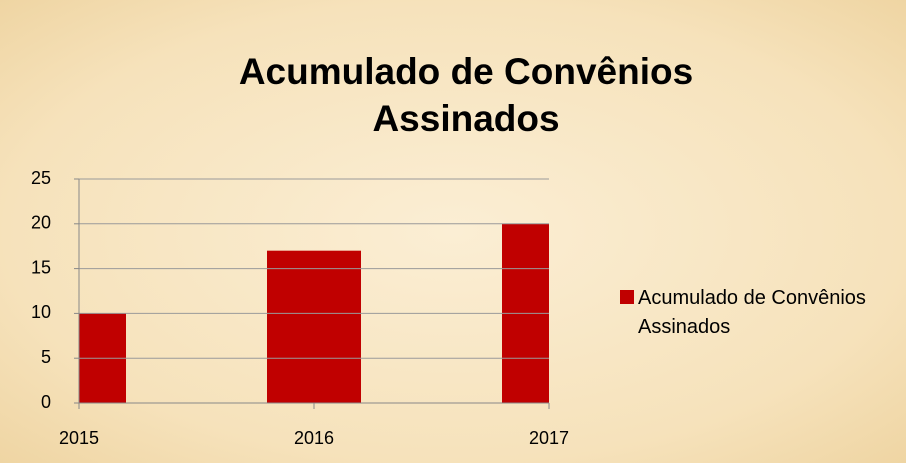 The width and height of the screenshot is (906, 463). What do you see at coordinates (41, 267) in the screenshot?
I see `y-tick-label: 15` at bounding box center [41, 267].